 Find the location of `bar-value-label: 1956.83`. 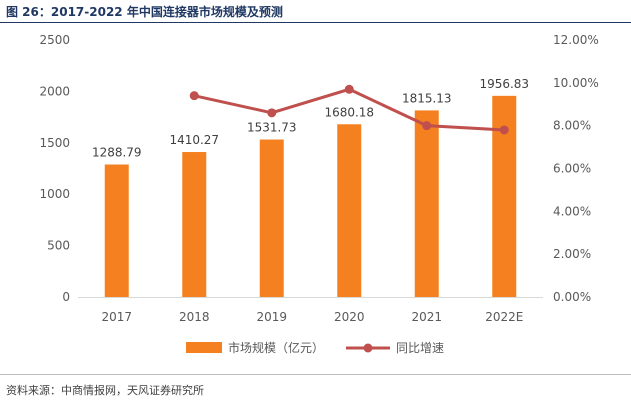

bar-value-label: 1956.83 is located at coordinates (504, 84).